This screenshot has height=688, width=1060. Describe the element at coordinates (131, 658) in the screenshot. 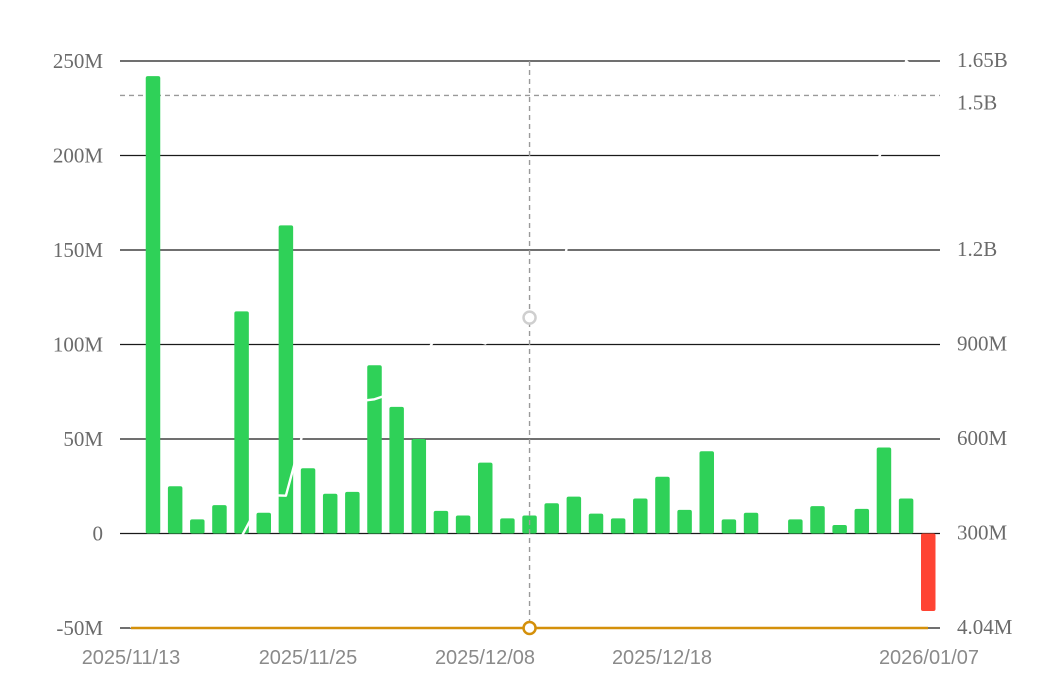

I see `x-tick-label: 2025/11/13` at that location.